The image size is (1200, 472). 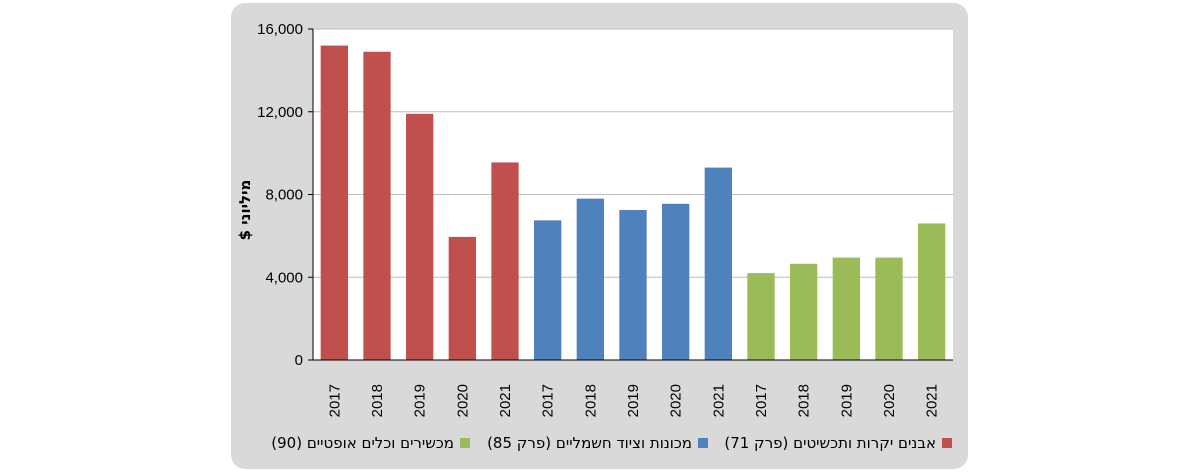 What do you see at coordinates (589, 443) in the screenshot?
I see `legend-label: מכונות וציוד חשמליים (פרק 85)` at bounding box center [589, 443].